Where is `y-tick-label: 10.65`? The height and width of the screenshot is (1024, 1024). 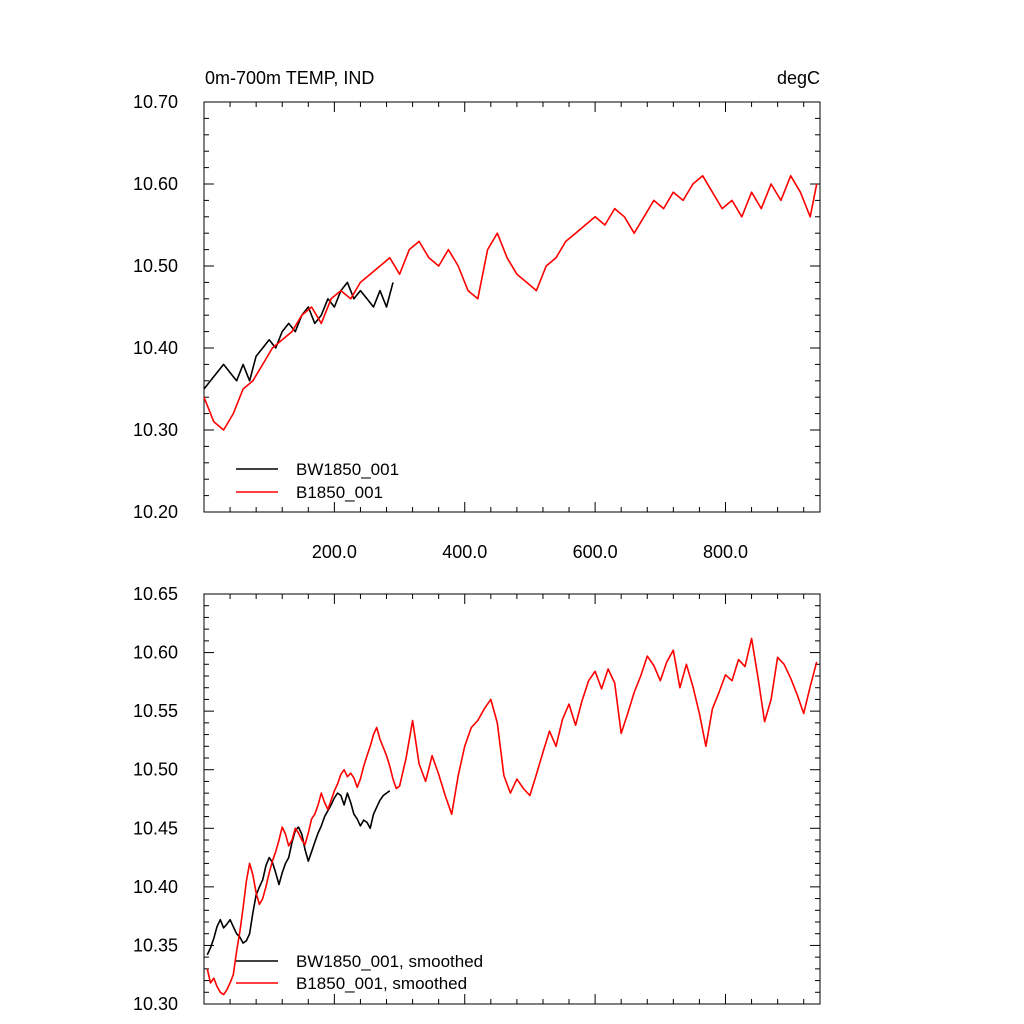
y-tick-label: 10.65 is located at coordinates (155, 594).